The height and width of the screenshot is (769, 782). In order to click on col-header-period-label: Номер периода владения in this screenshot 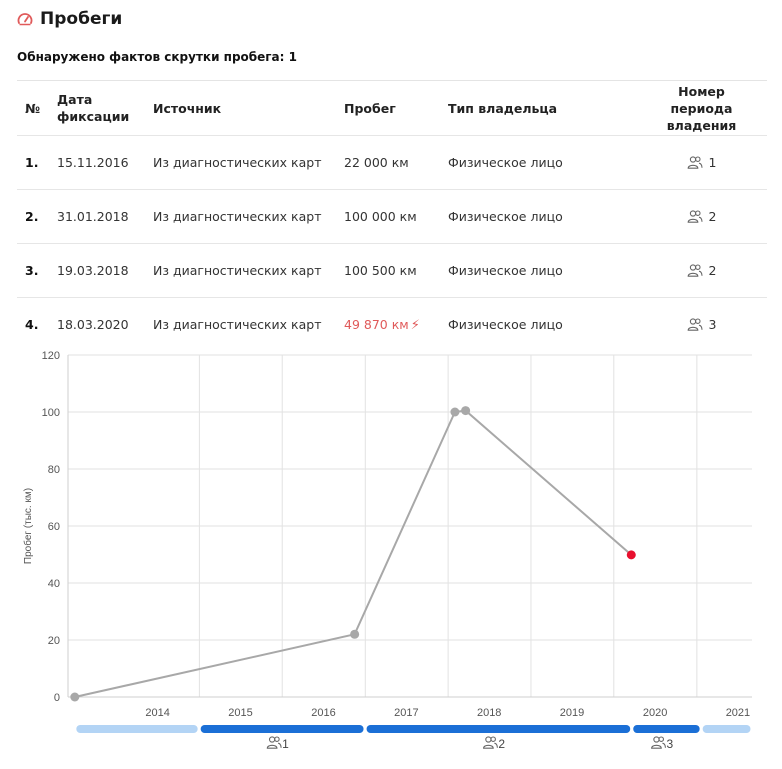, I will do `click(701, 108)`.